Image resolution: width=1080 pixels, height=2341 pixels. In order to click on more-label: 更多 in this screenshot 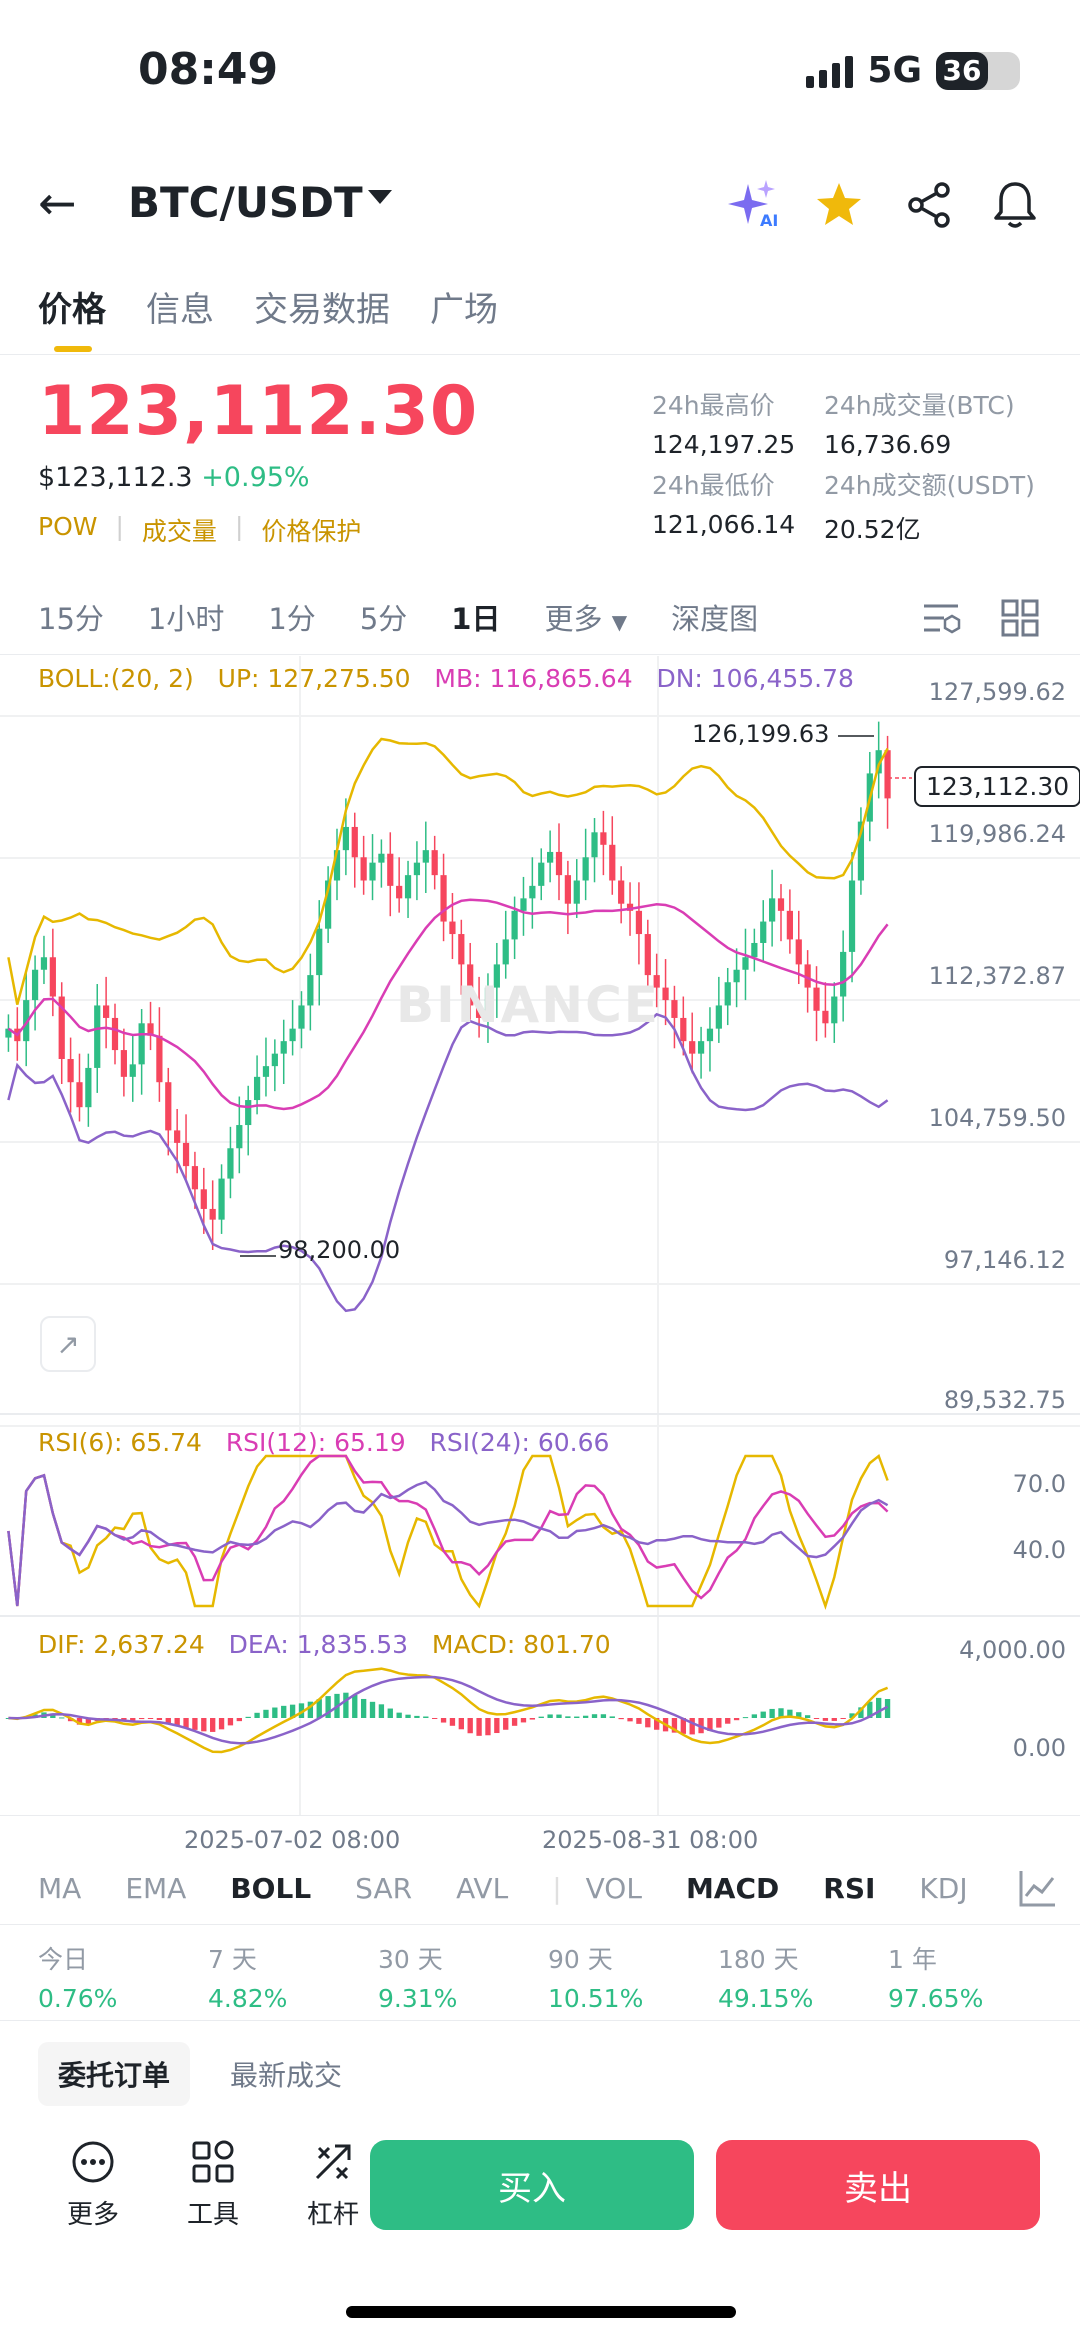, I will do `click(92, 2215)`.